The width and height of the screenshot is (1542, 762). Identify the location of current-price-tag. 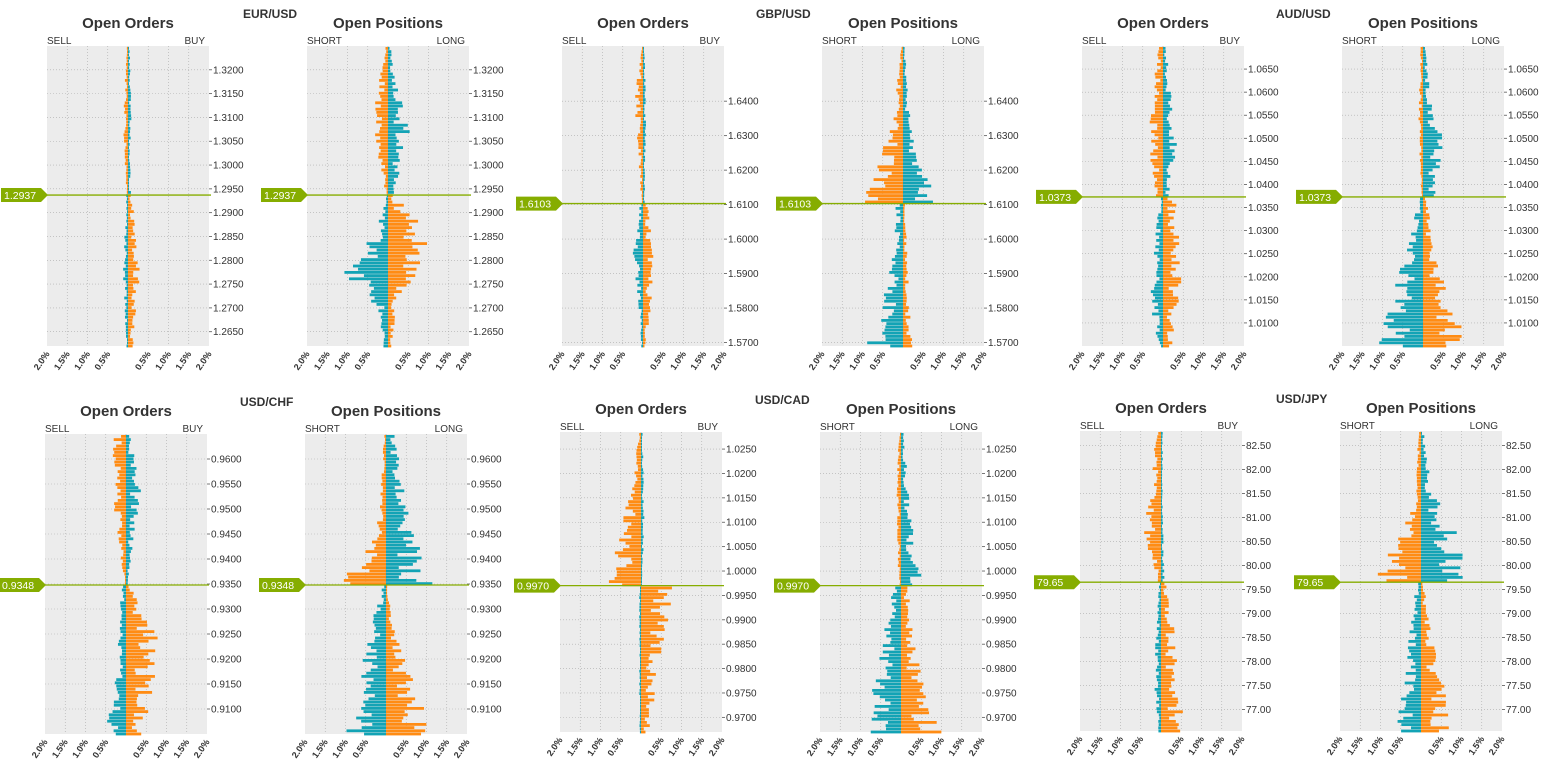
(24, 195).